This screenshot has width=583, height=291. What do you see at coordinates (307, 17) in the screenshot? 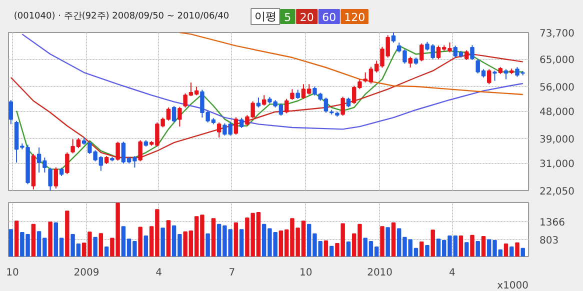
I see `text: 20` at bounding box center [307, 17].